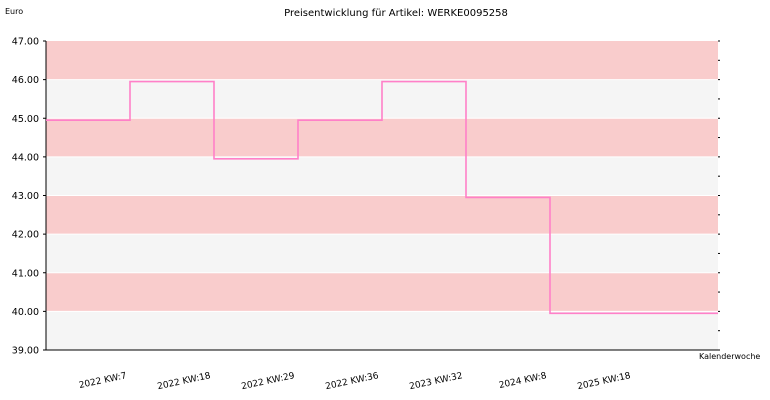 The image size is (770, 400). Describe the element at coordinates (604, 381) in the screenshot. I see `x-tick-label: 2025 KW:18` at that location.